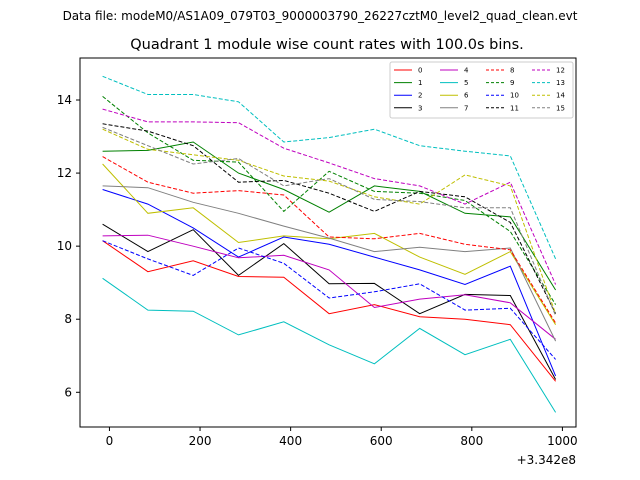 This screenshot has height=480, width=640. What do you see at coordinates (481, 90) in the screenshot?
I see `legend-box` at bounding box center [481, 90].